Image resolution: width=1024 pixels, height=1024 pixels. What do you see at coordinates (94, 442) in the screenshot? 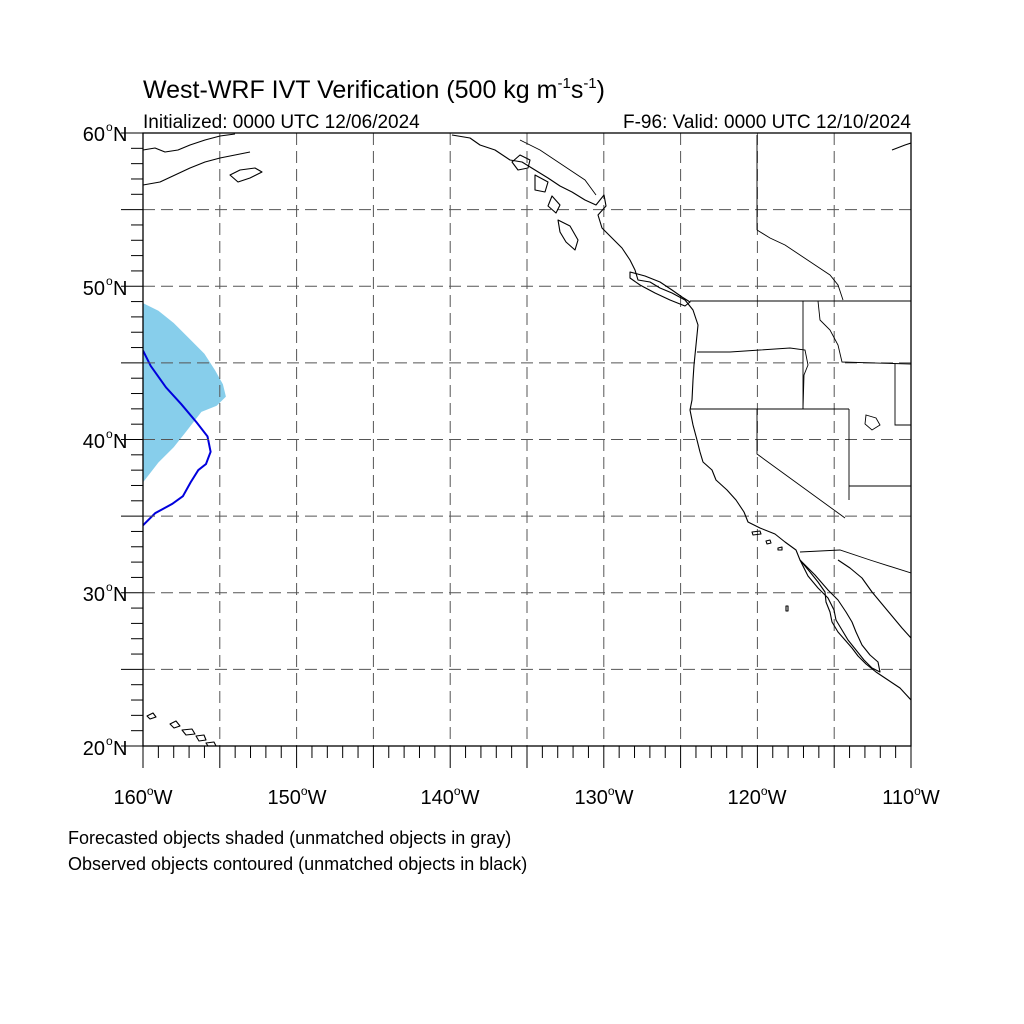
I see `lat-label-40n: 40` at bounding box center [94, 442].